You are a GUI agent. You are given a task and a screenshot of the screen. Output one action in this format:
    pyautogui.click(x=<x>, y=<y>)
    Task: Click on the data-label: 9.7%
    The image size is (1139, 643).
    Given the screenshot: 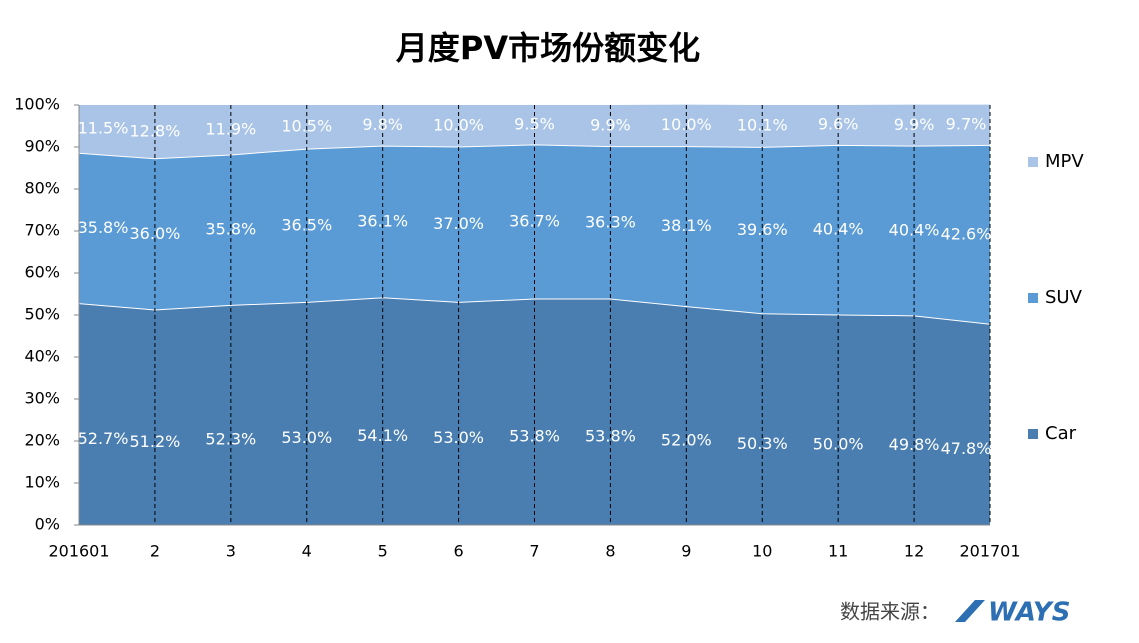 What is the action you would take?
    pyautogui.click(x=966, y=123)
    